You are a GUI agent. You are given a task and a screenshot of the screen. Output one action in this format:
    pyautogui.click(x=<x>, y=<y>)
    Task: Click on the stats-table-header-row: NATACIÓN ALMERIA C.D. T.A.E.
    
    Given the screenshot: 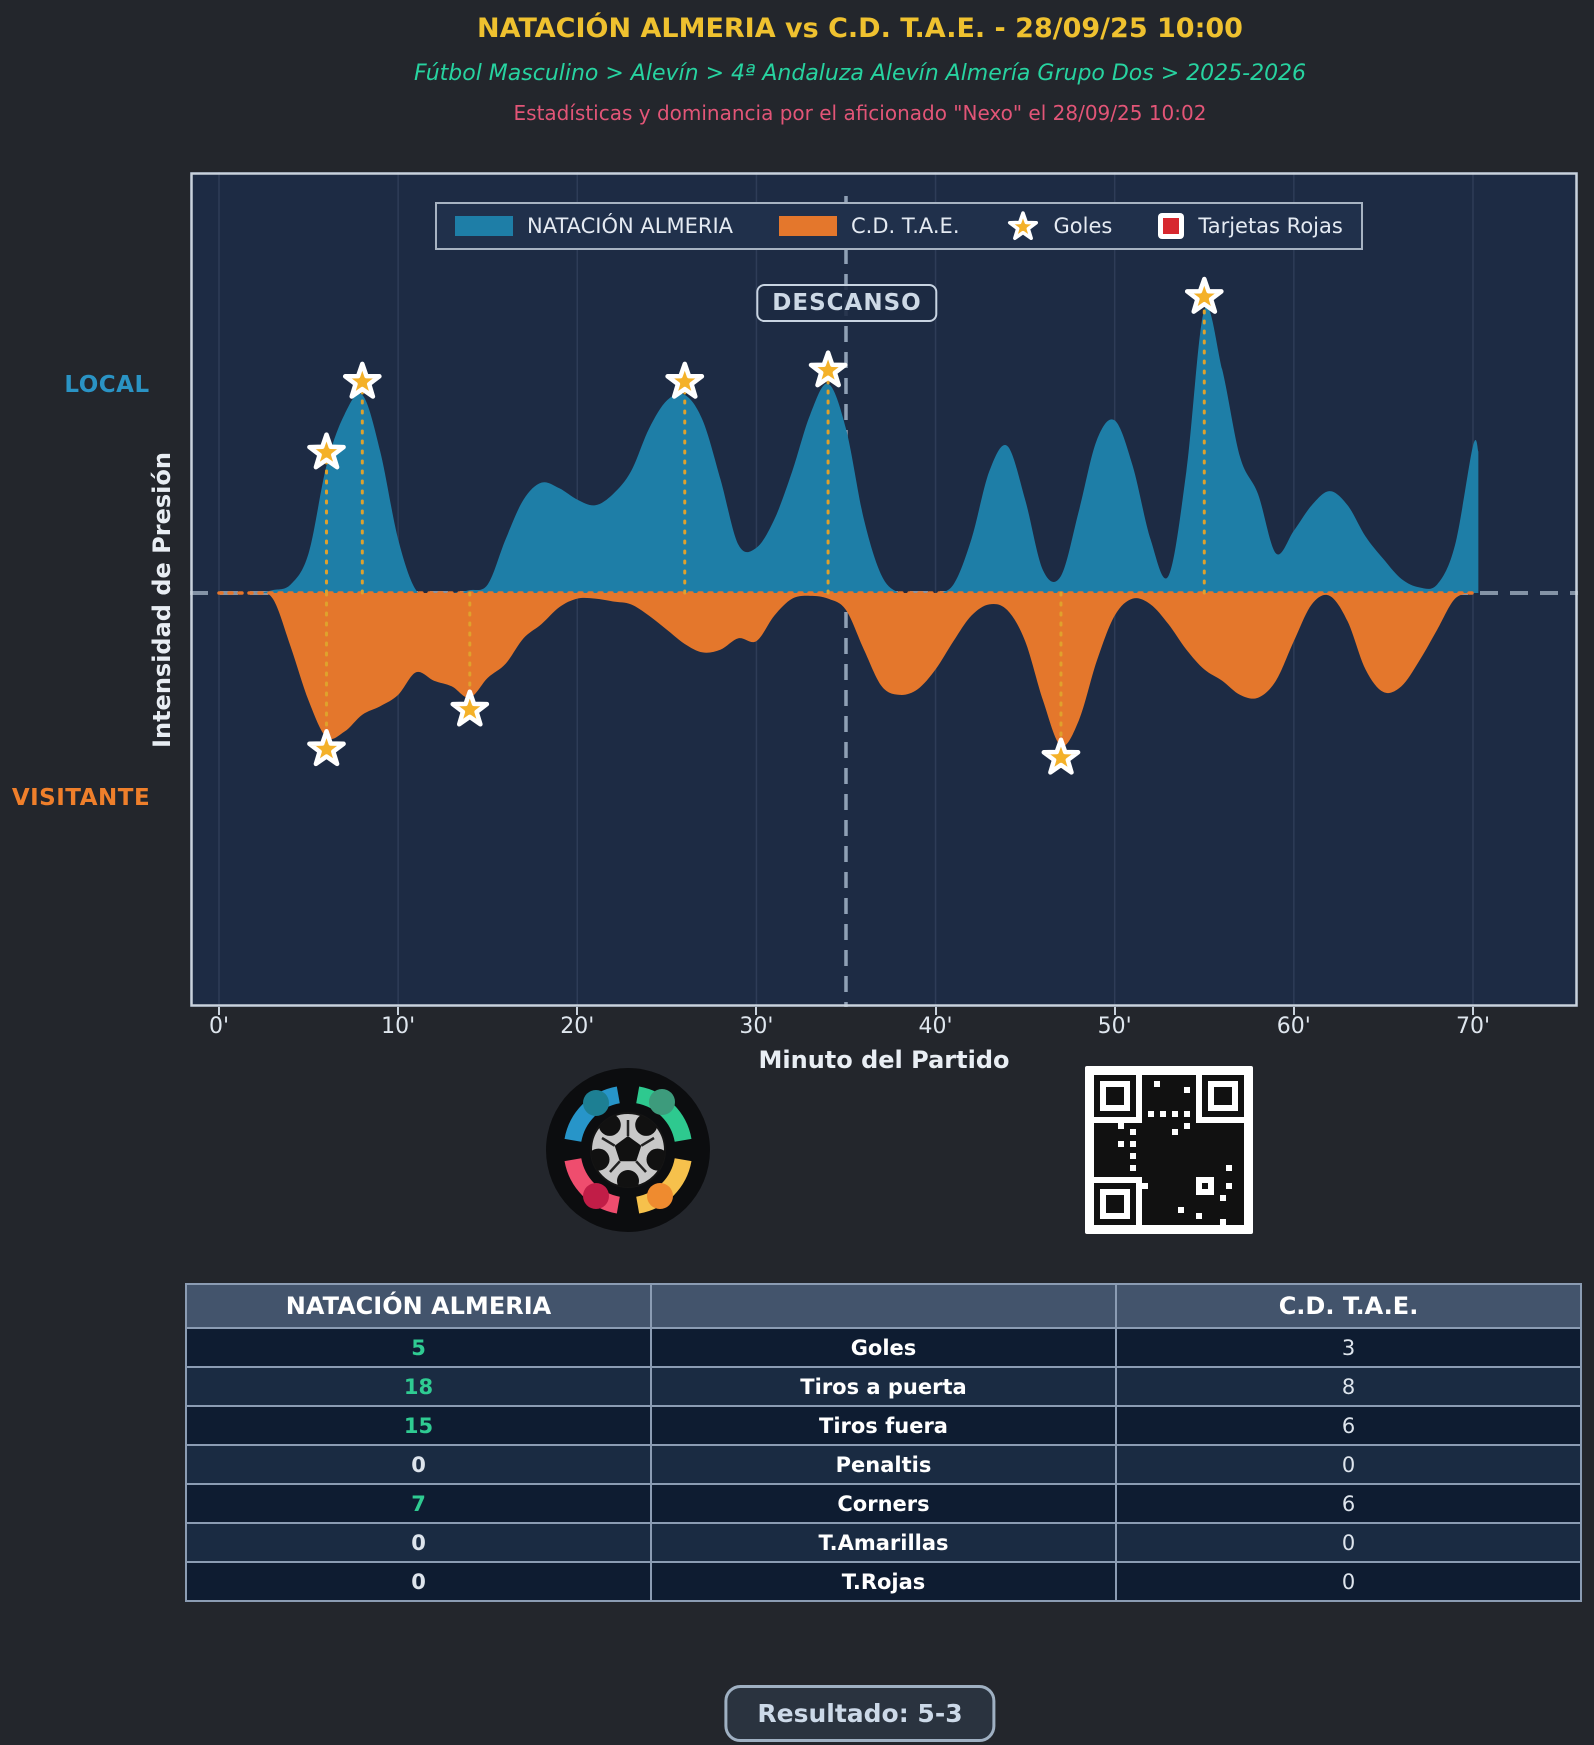 What is the action you would take?
    pyautogui.click(x=883, y=1306)
    